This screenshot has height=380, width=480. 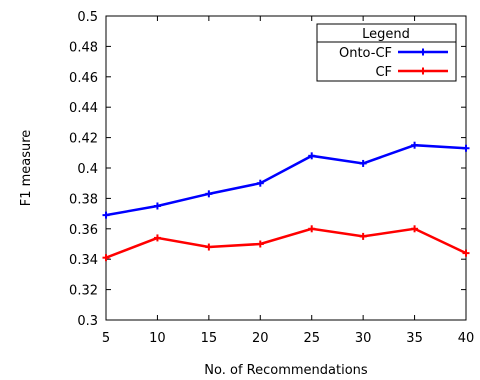 I want to click on x-tick-label: 15, so click(x=209, y=338).